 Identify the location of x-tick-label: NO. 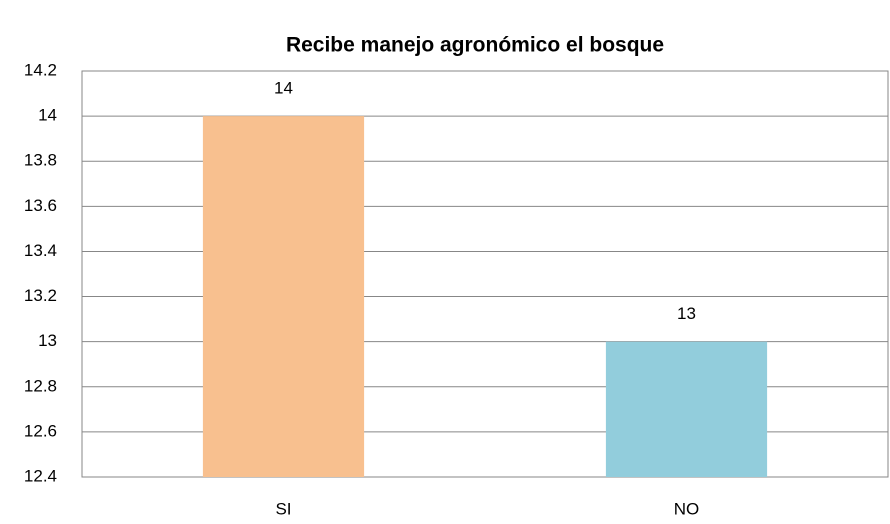
(687, 508).